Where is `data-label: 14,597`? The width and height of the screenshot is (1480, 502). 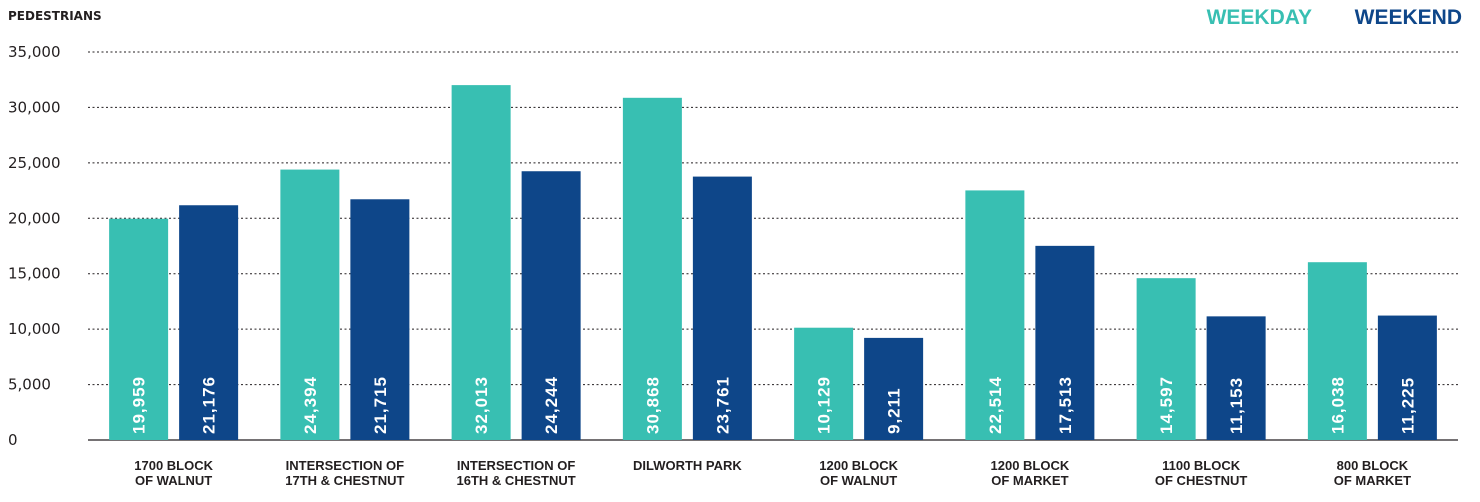 data-label: 14,597 is located at coordinates (1166, 405).